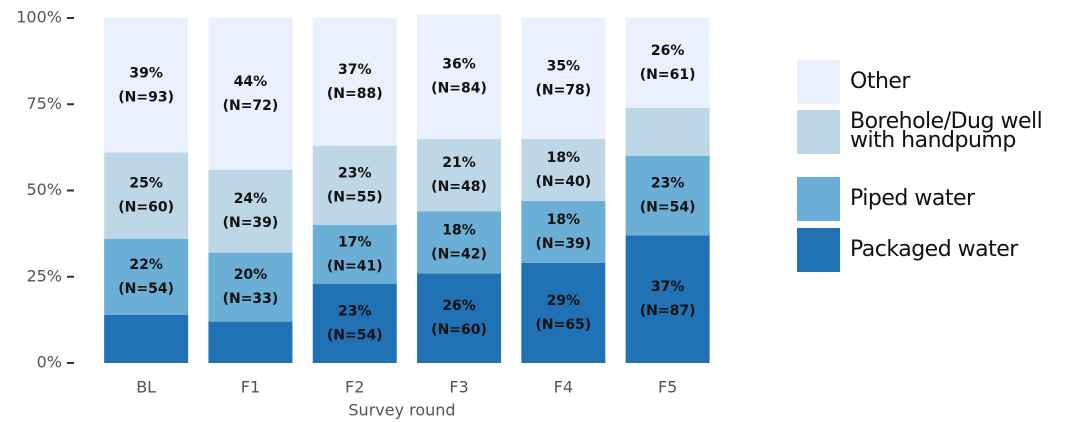 This screenshot has height=422, width=1073. What do you see at coordinates (39, 17) in the screenshot?
I see `y-tick-label: 100%` at bounding box center [39, 17].